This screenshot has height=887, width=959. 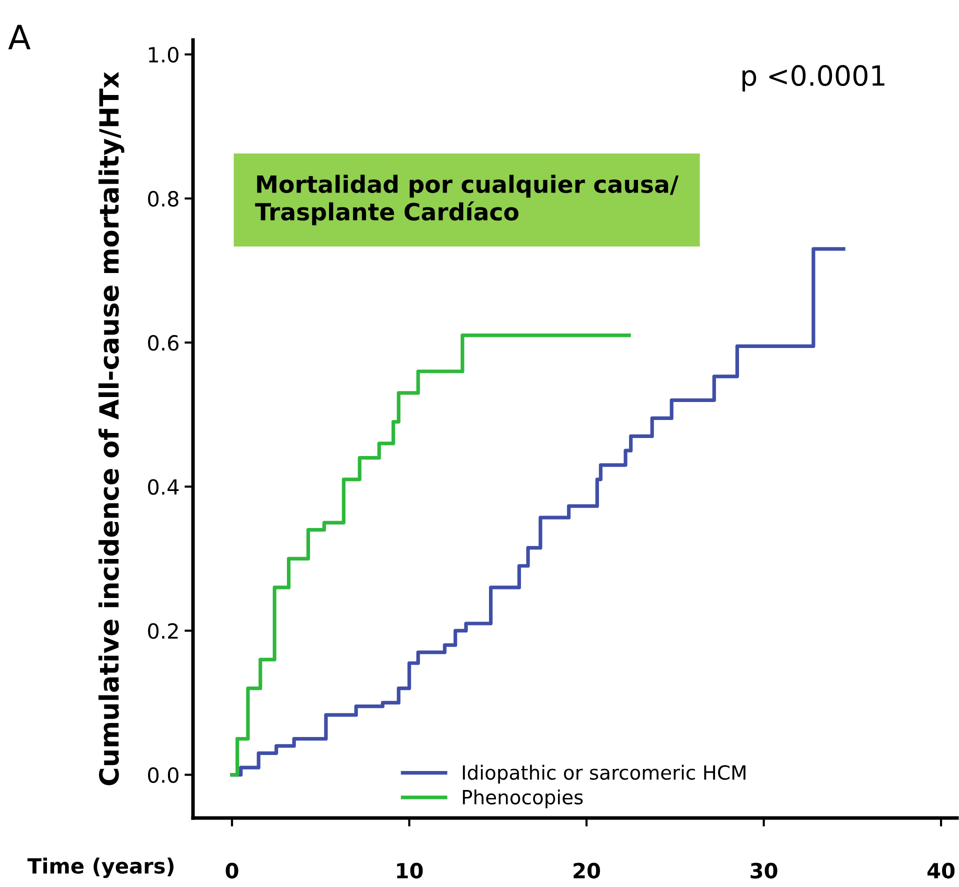 I want to click on x-tick-label: 40, so click(x=941, y=870).